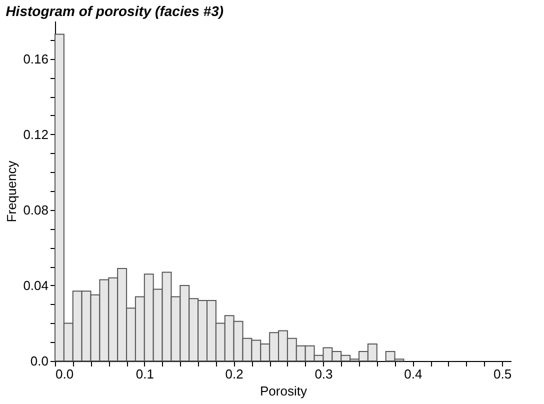 This screenshot has width=544, height=404. I want to click on x-tick-label: 0.1, so click(145, 374).